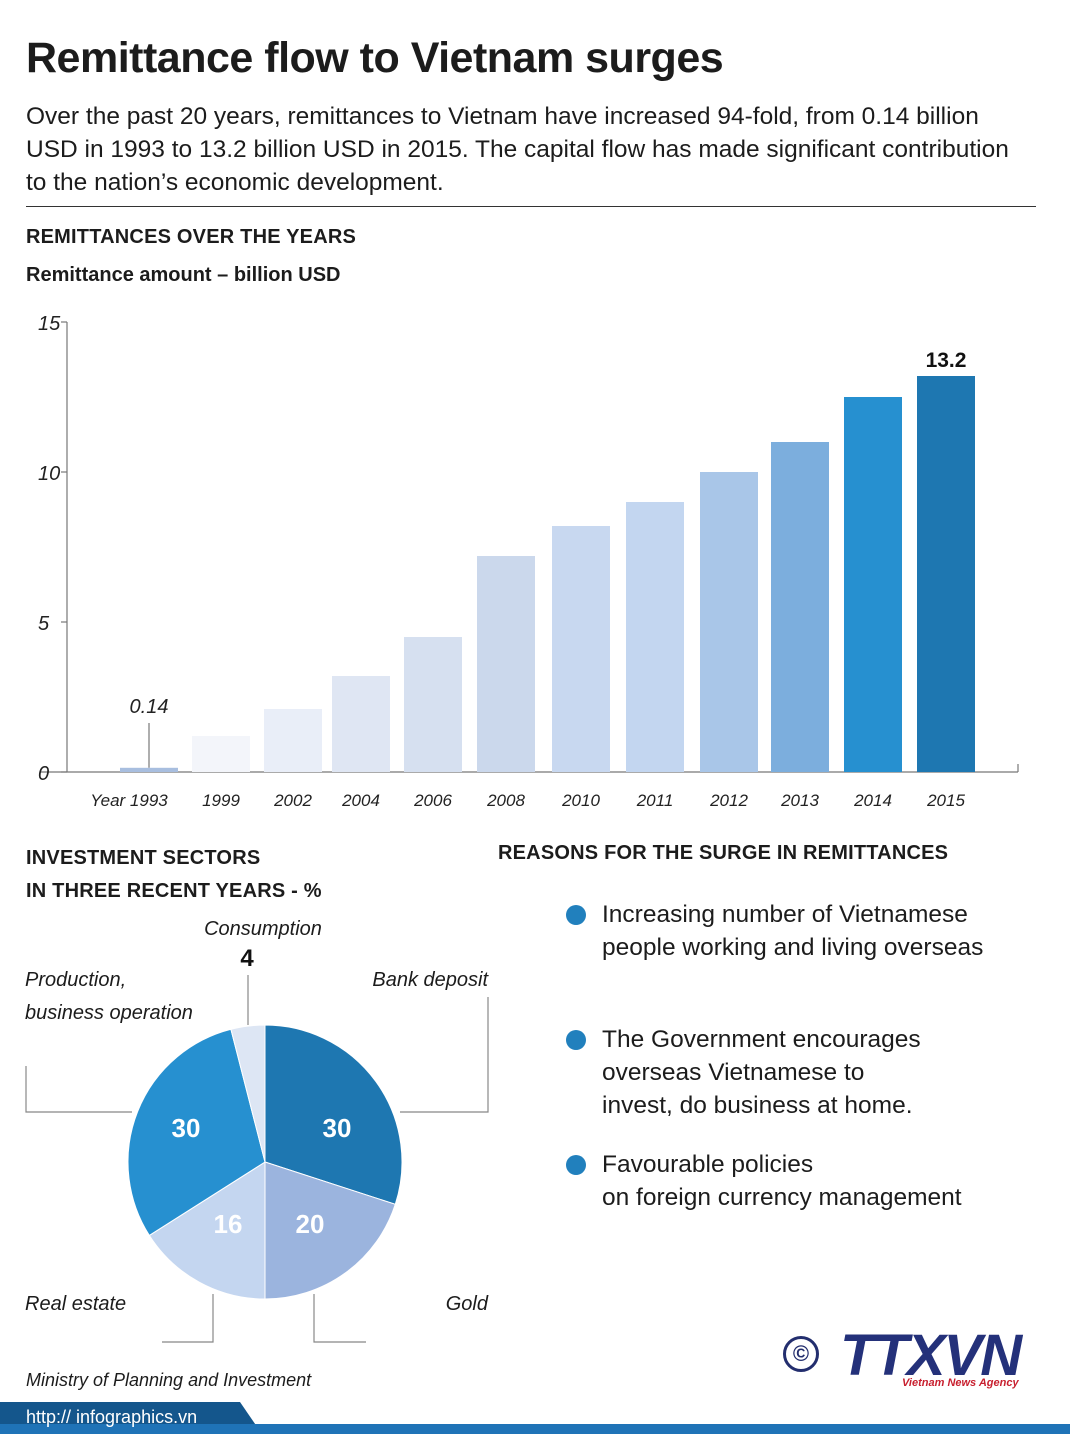  Describe the element at coordinates (112, 1417) in the screenshot. I see `footer-url-link: http:// infographics.vn` at that location.